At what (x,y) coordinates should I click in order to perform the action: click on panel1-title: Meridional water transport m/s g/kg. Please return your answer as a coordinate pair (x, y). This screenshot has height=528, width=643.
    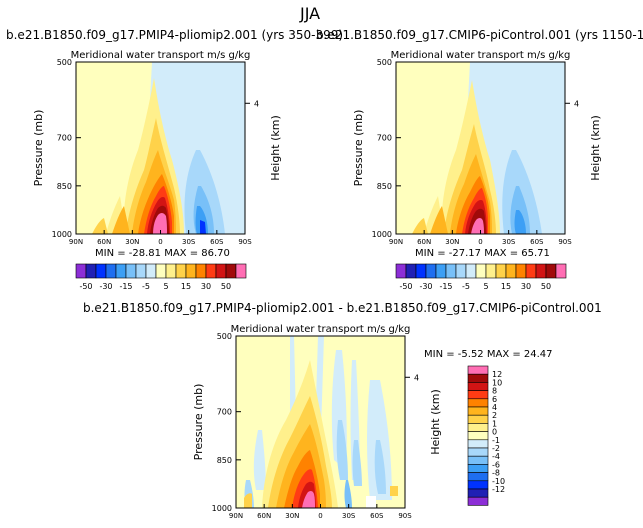
    Looking at the image, I should click on (161, 55).